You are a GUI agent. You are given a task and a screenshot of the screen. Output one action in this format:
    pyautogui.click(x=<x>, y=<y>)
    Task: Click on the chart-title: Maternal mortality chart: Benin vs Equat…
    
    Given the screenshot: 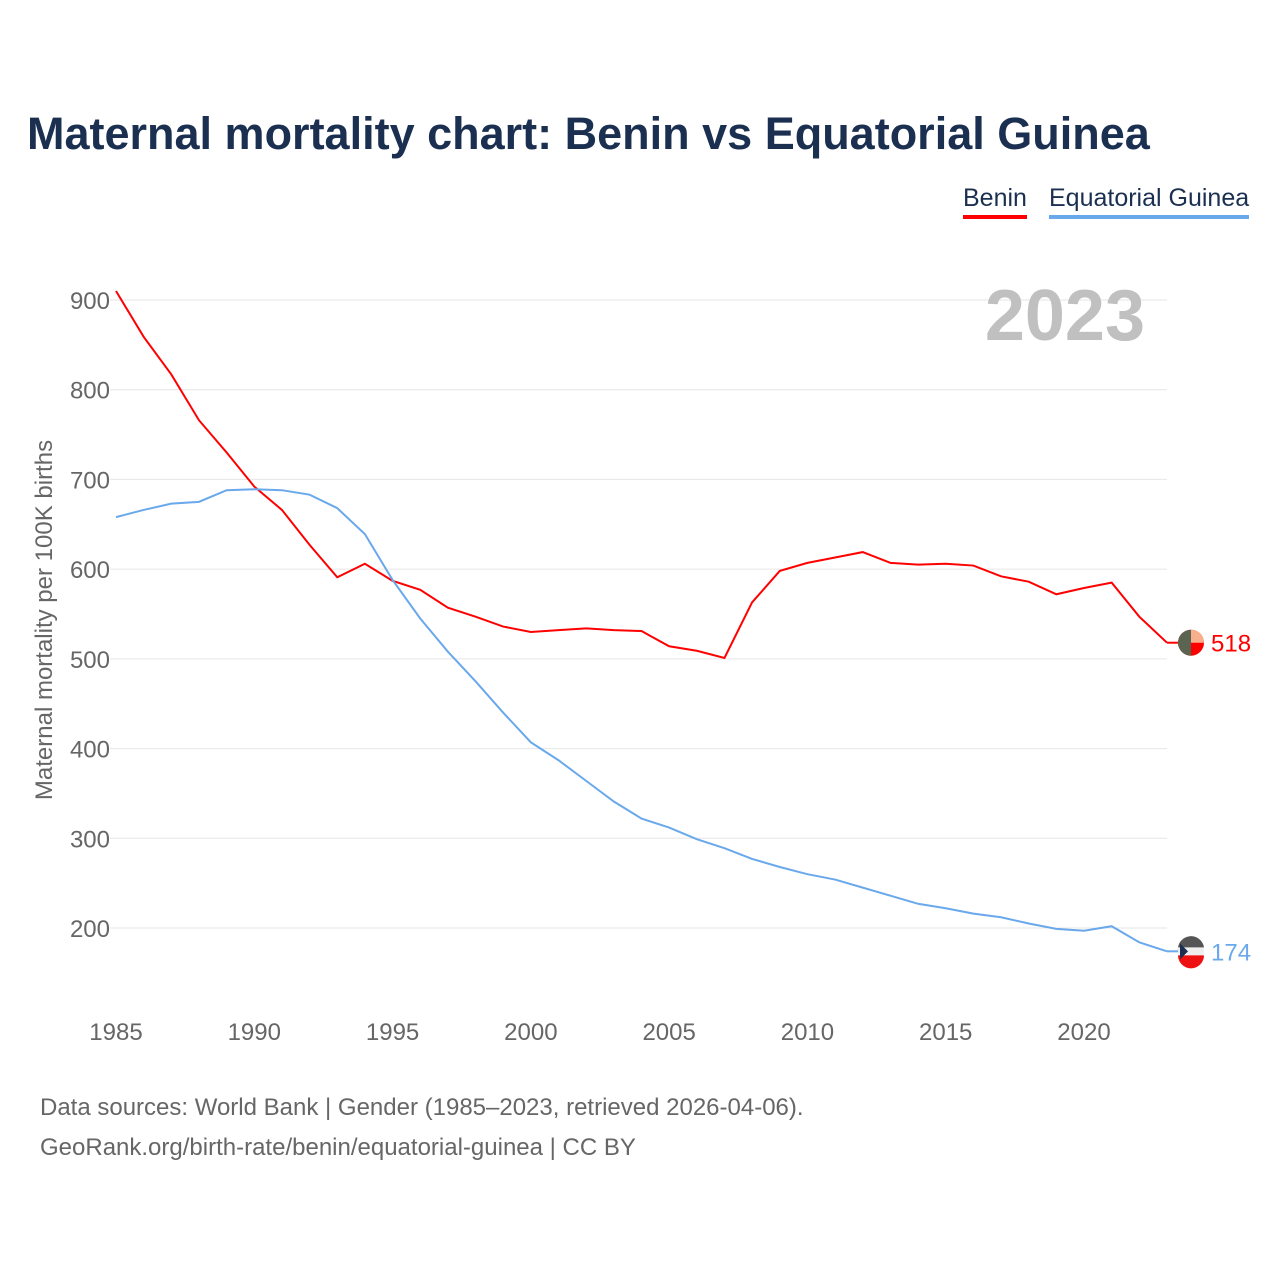 What is the action you would take?
    pyautogui.click(x=588, y=133)
    